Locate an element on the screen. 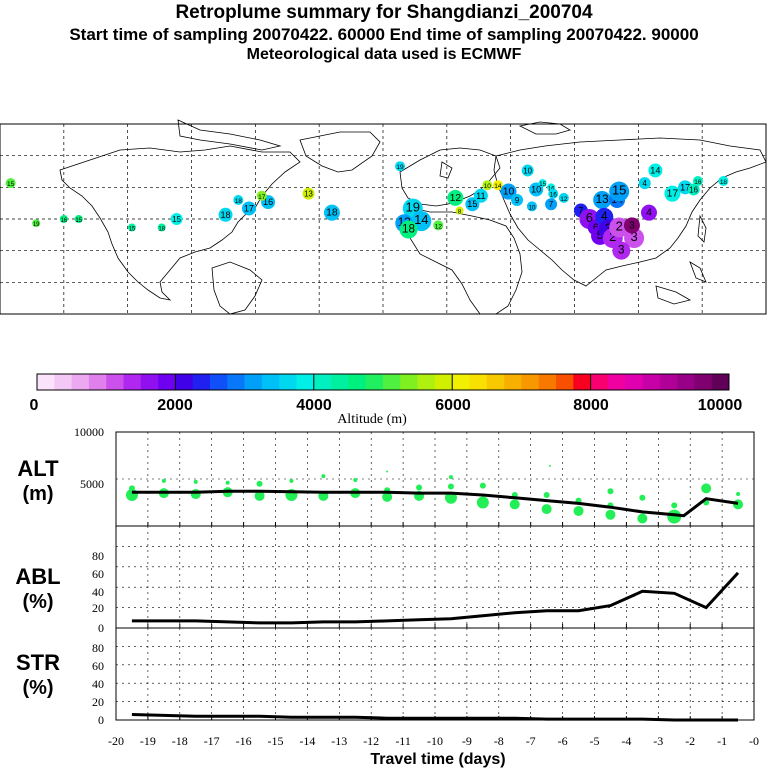  str-ytick-40: 40 is located at coordinates (98, 684).